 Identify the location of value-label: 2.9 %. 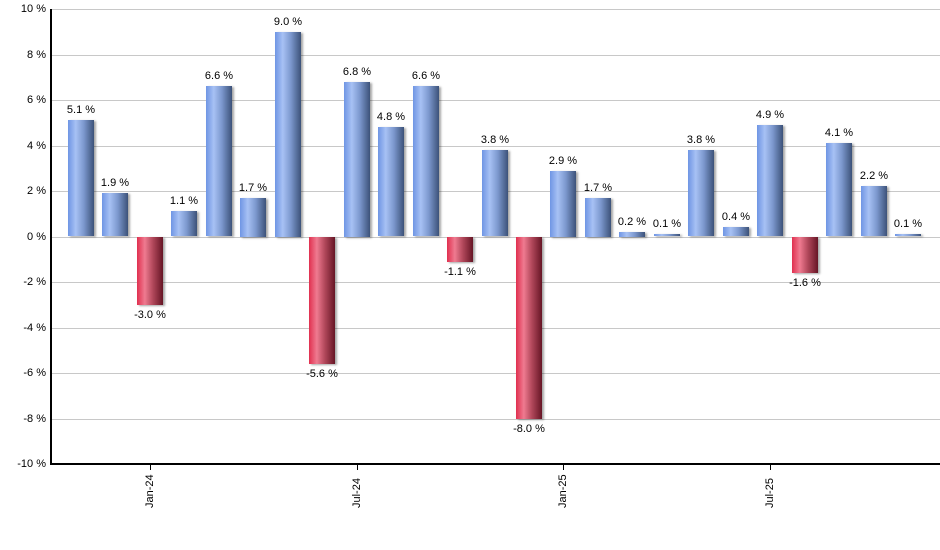
(563, 161).